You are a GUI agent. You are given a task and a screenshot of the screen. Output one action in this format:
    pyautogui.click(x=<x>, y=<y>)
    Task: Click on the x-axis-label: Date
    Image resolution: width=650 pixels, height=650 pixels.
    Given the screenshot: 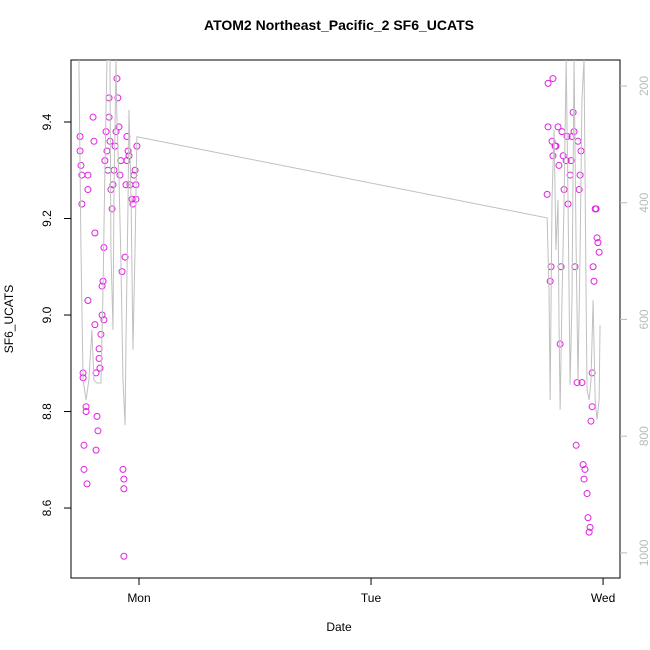 What is the action you would take?
    pyautogui.click(x=339, y=627)
    